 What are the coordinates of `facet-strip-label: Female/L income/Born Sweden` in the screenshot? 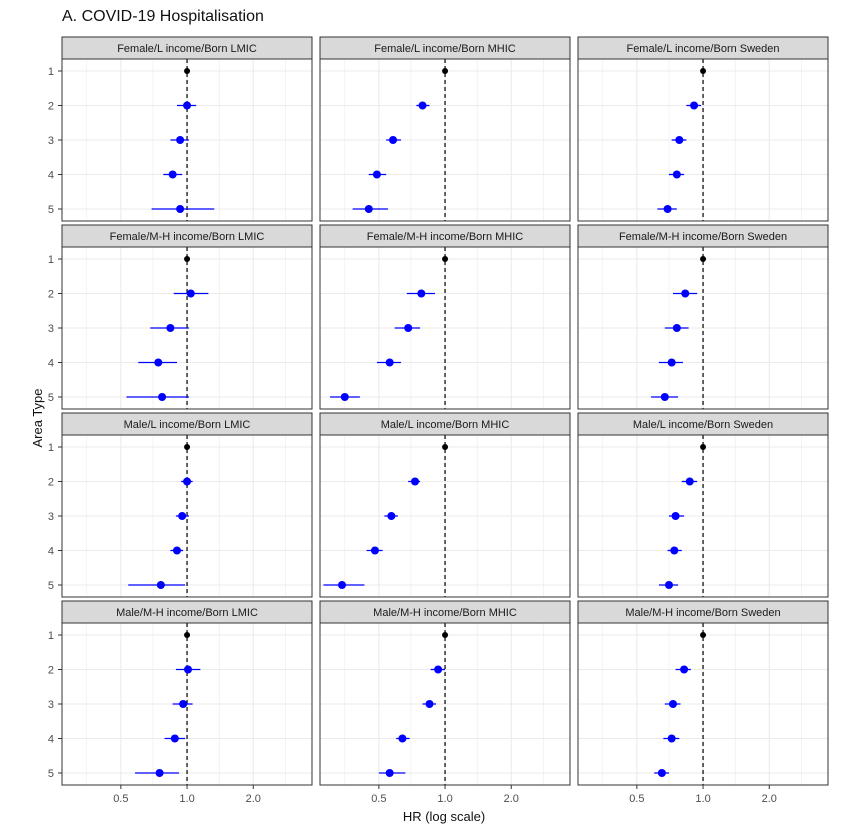 It's located at (702, 49).